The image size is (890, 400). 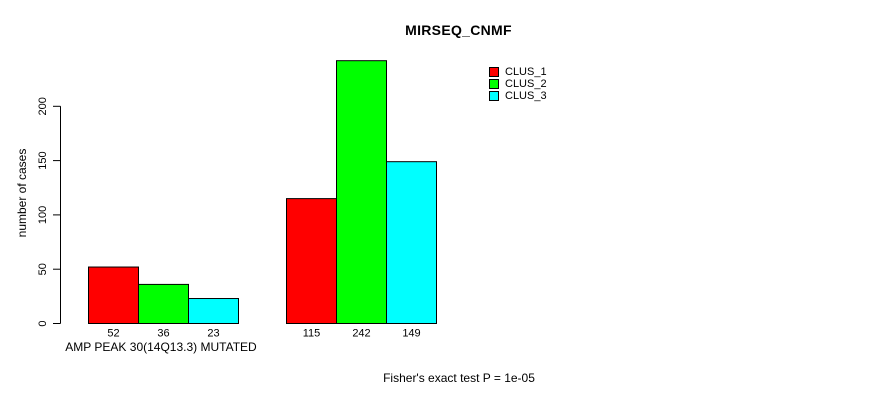 I want to click on y-tick-label: 50, so click(x=43, y=269).